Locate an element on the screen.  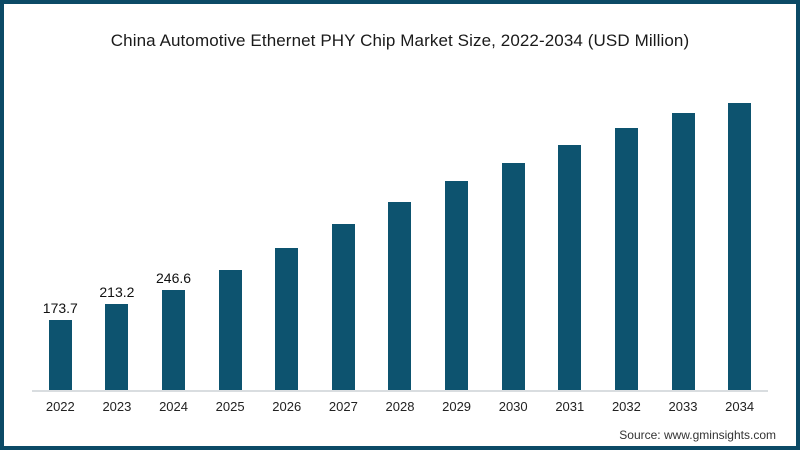
bar-2026 is located at coordinates (287, 319).